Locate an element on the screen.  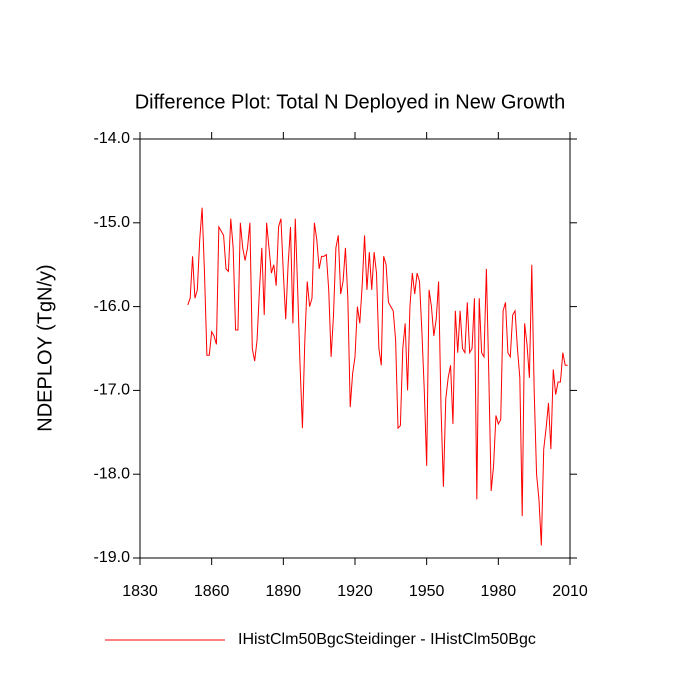
x-tick-label: 1920 is located at coordinates (355, 591).